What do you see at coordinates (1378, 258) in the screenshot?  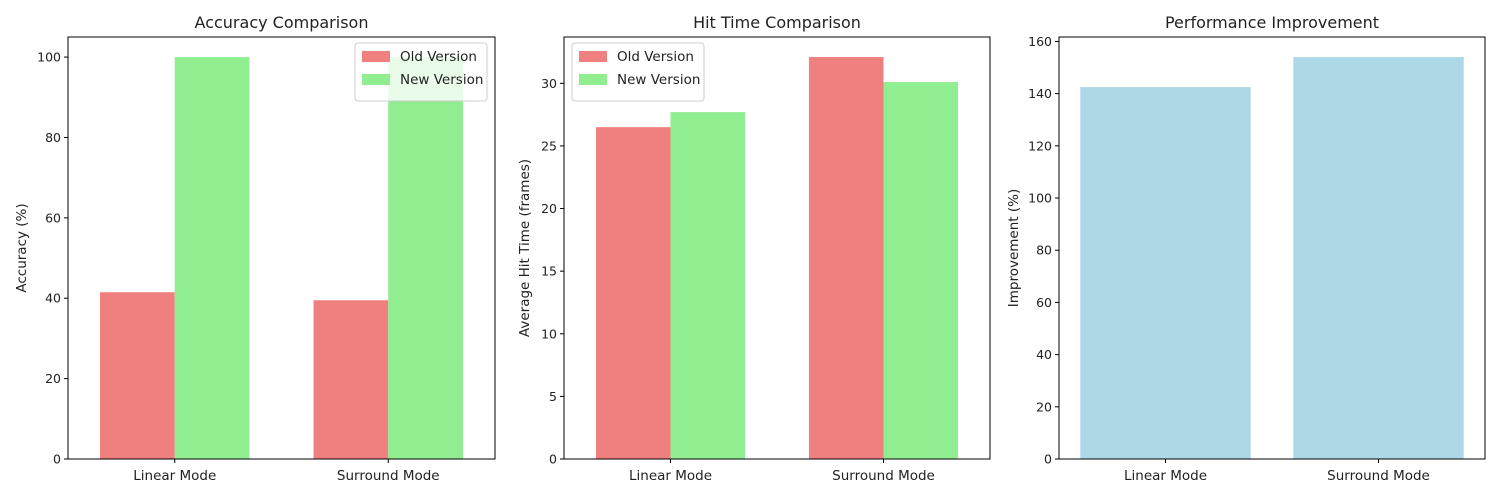 I see `bar-improvement-surround-mode` at bounding box center [1378, 258].